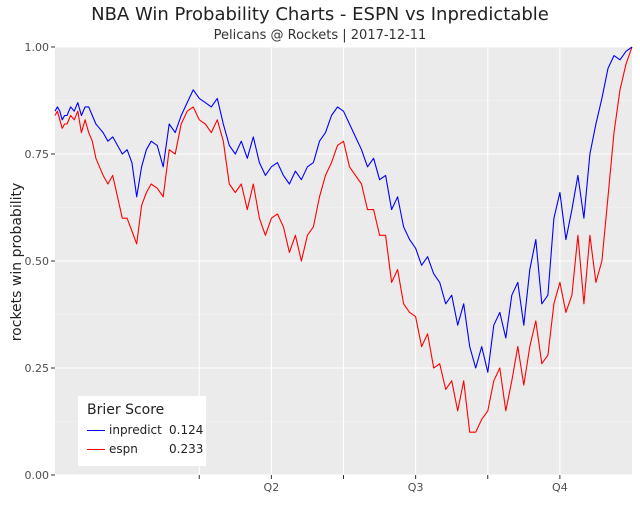 This screenshot has width=640, height=513. I want to click on legend-label-inpredict: inpredict, so click(135, 430).